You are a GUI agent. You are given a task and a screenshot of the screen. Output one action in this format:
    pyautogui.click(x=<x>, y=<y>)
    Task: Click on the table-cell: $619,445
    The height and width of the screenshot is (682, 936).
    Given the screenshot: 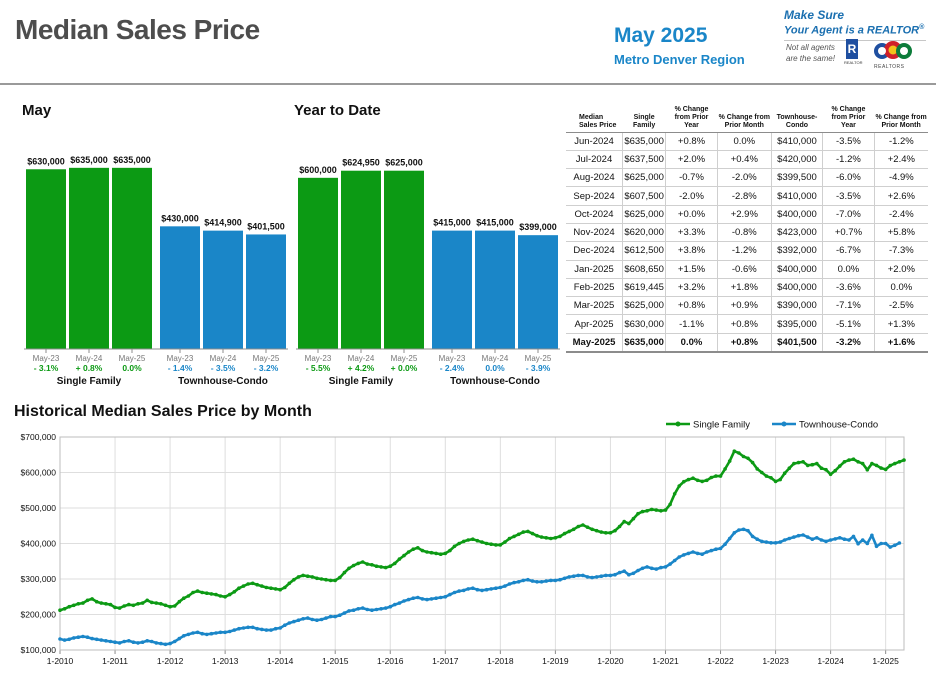 What is the action you would take?
    pyautogui.click(x=644, y=288)
    